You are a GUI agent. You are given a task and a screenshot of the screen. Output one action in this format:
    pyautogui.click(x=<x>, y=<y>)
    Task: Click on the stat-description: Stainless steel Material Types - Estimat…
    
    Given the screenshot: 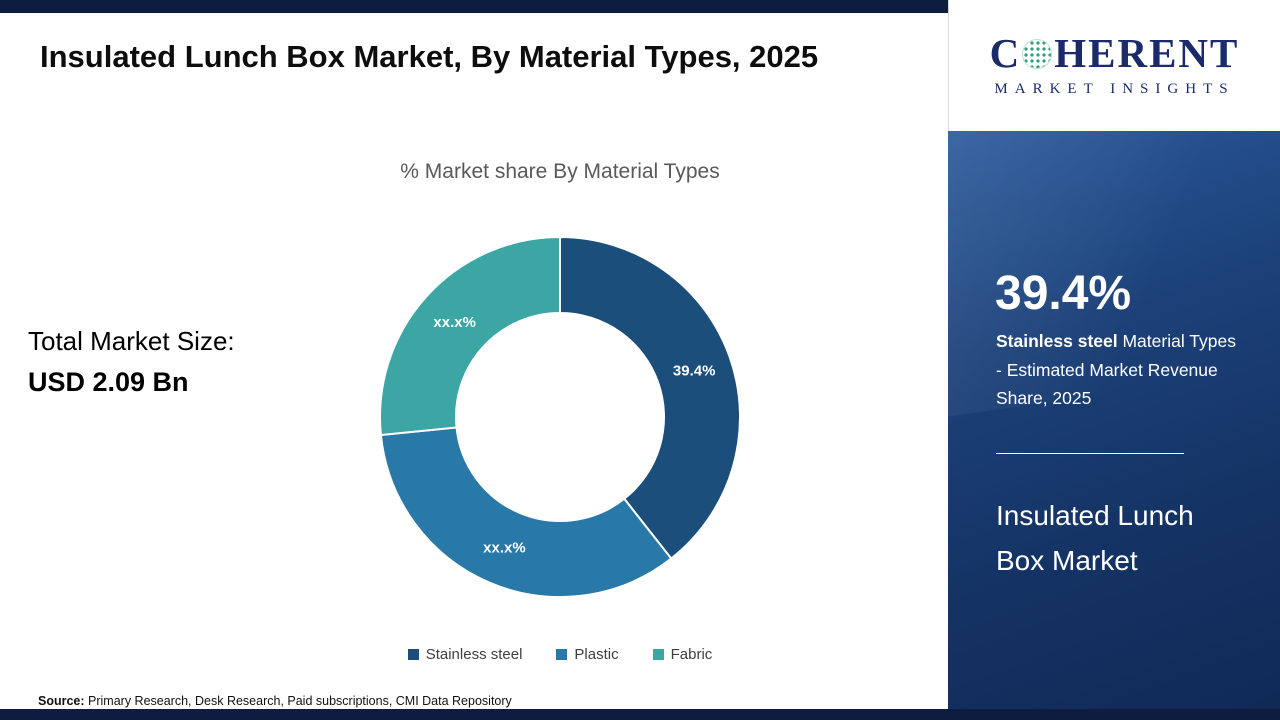 What is the action you would take?
    pyautogui.click(x=1118, y=370)
    